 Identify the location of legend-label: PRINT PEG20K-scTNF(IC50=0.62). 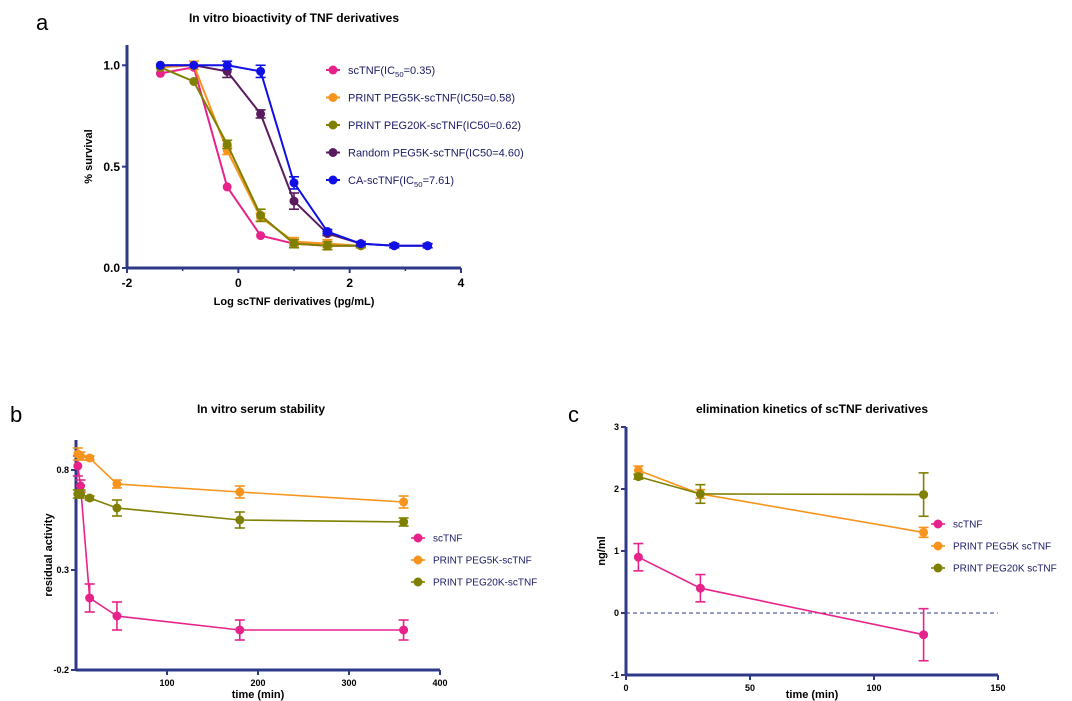
(434, 126).